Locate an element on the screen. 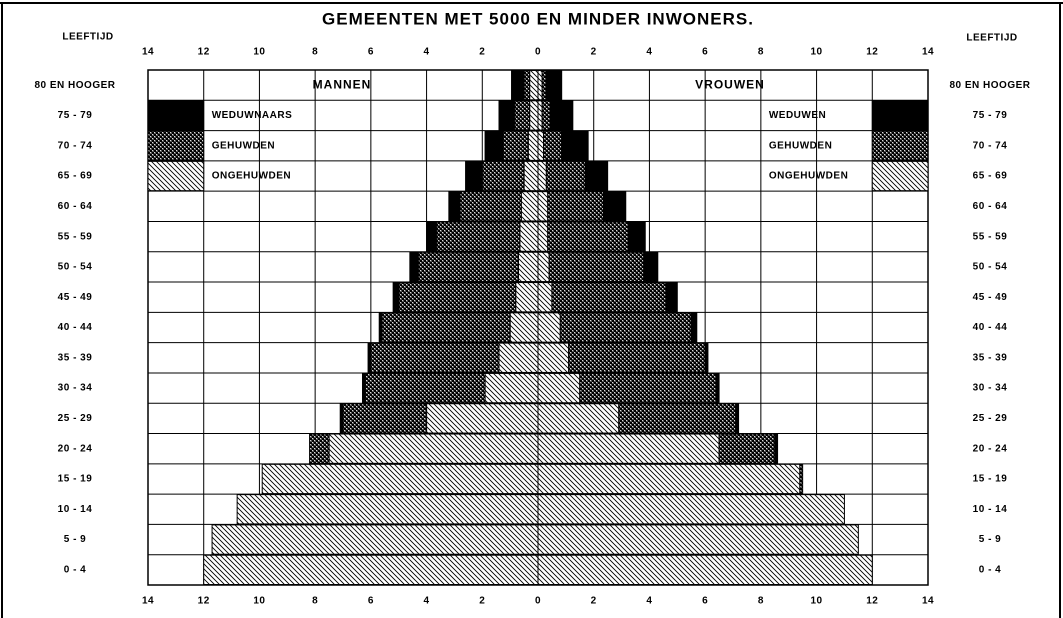 This screenshot has height=618, width=1063. y-tick-label: 75 - 79 is located at coordinates (75, 115).